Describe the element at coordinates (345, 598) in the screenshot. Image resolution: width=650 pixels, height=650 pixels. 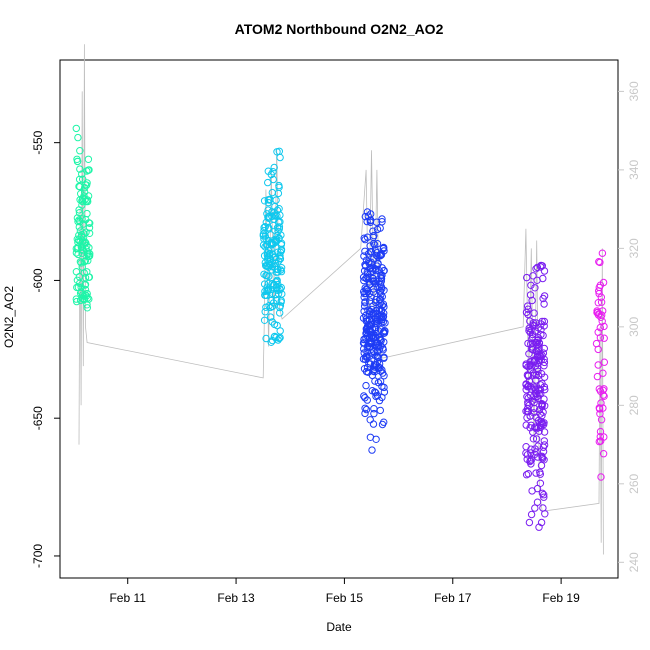
I see `x-tick-label: Feb 15` at that location.